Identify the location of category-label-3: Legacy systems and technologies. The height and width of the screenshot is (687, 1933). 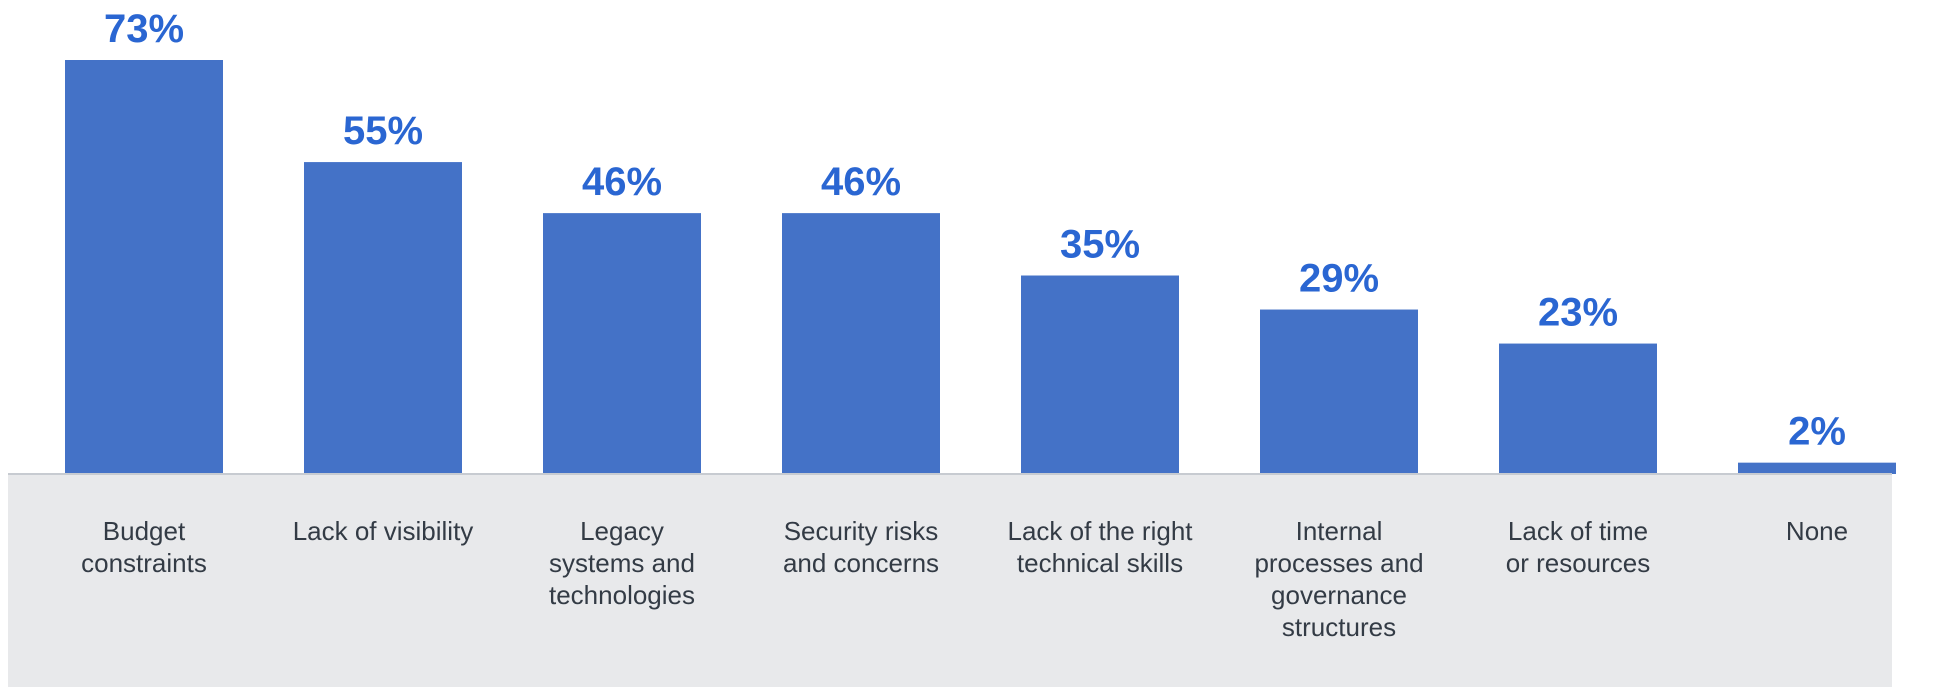
(622, 563).